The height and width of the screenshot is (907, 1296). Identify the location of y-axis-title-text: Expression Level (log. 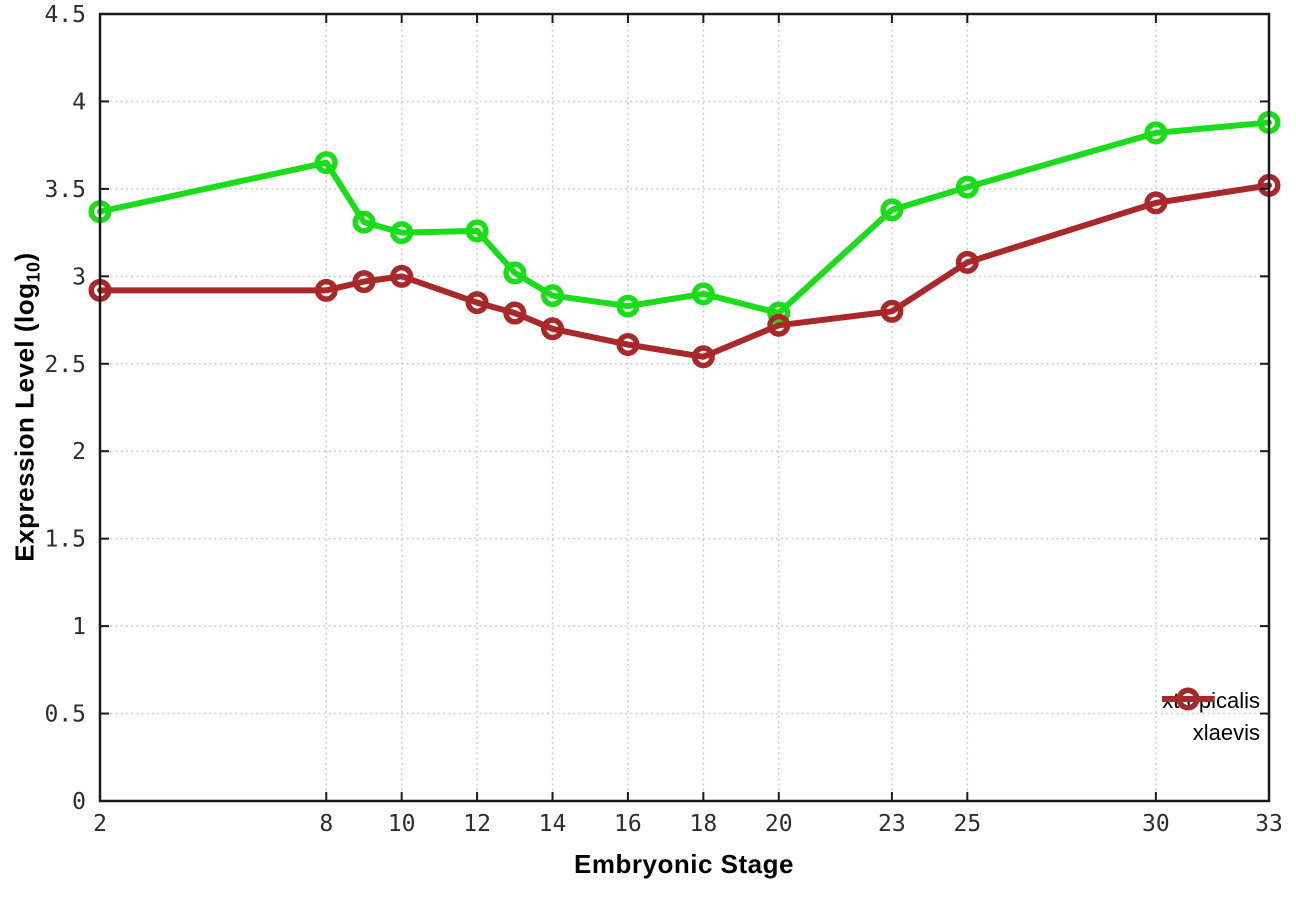
(24, 422).